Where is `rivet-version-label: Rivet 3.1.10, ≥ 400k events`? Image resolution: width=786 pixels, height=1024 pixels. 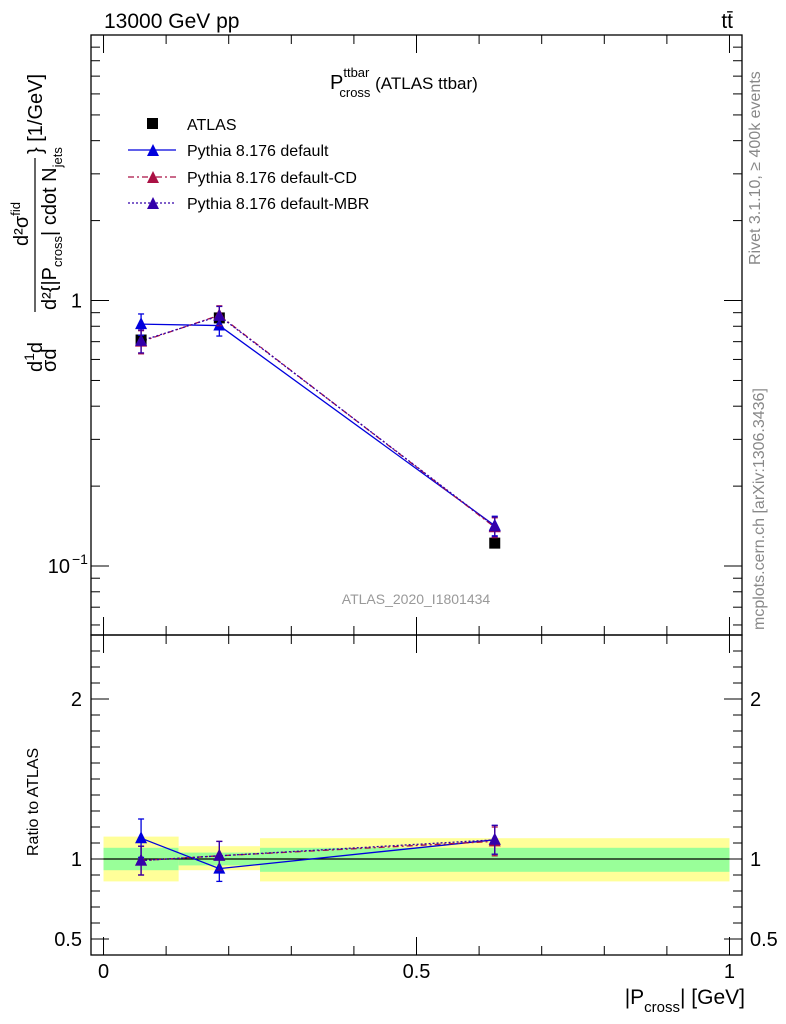 rivet-version-label: Rivet 3.1.10, ≥ 400k events is located at coordinates (755, 168).